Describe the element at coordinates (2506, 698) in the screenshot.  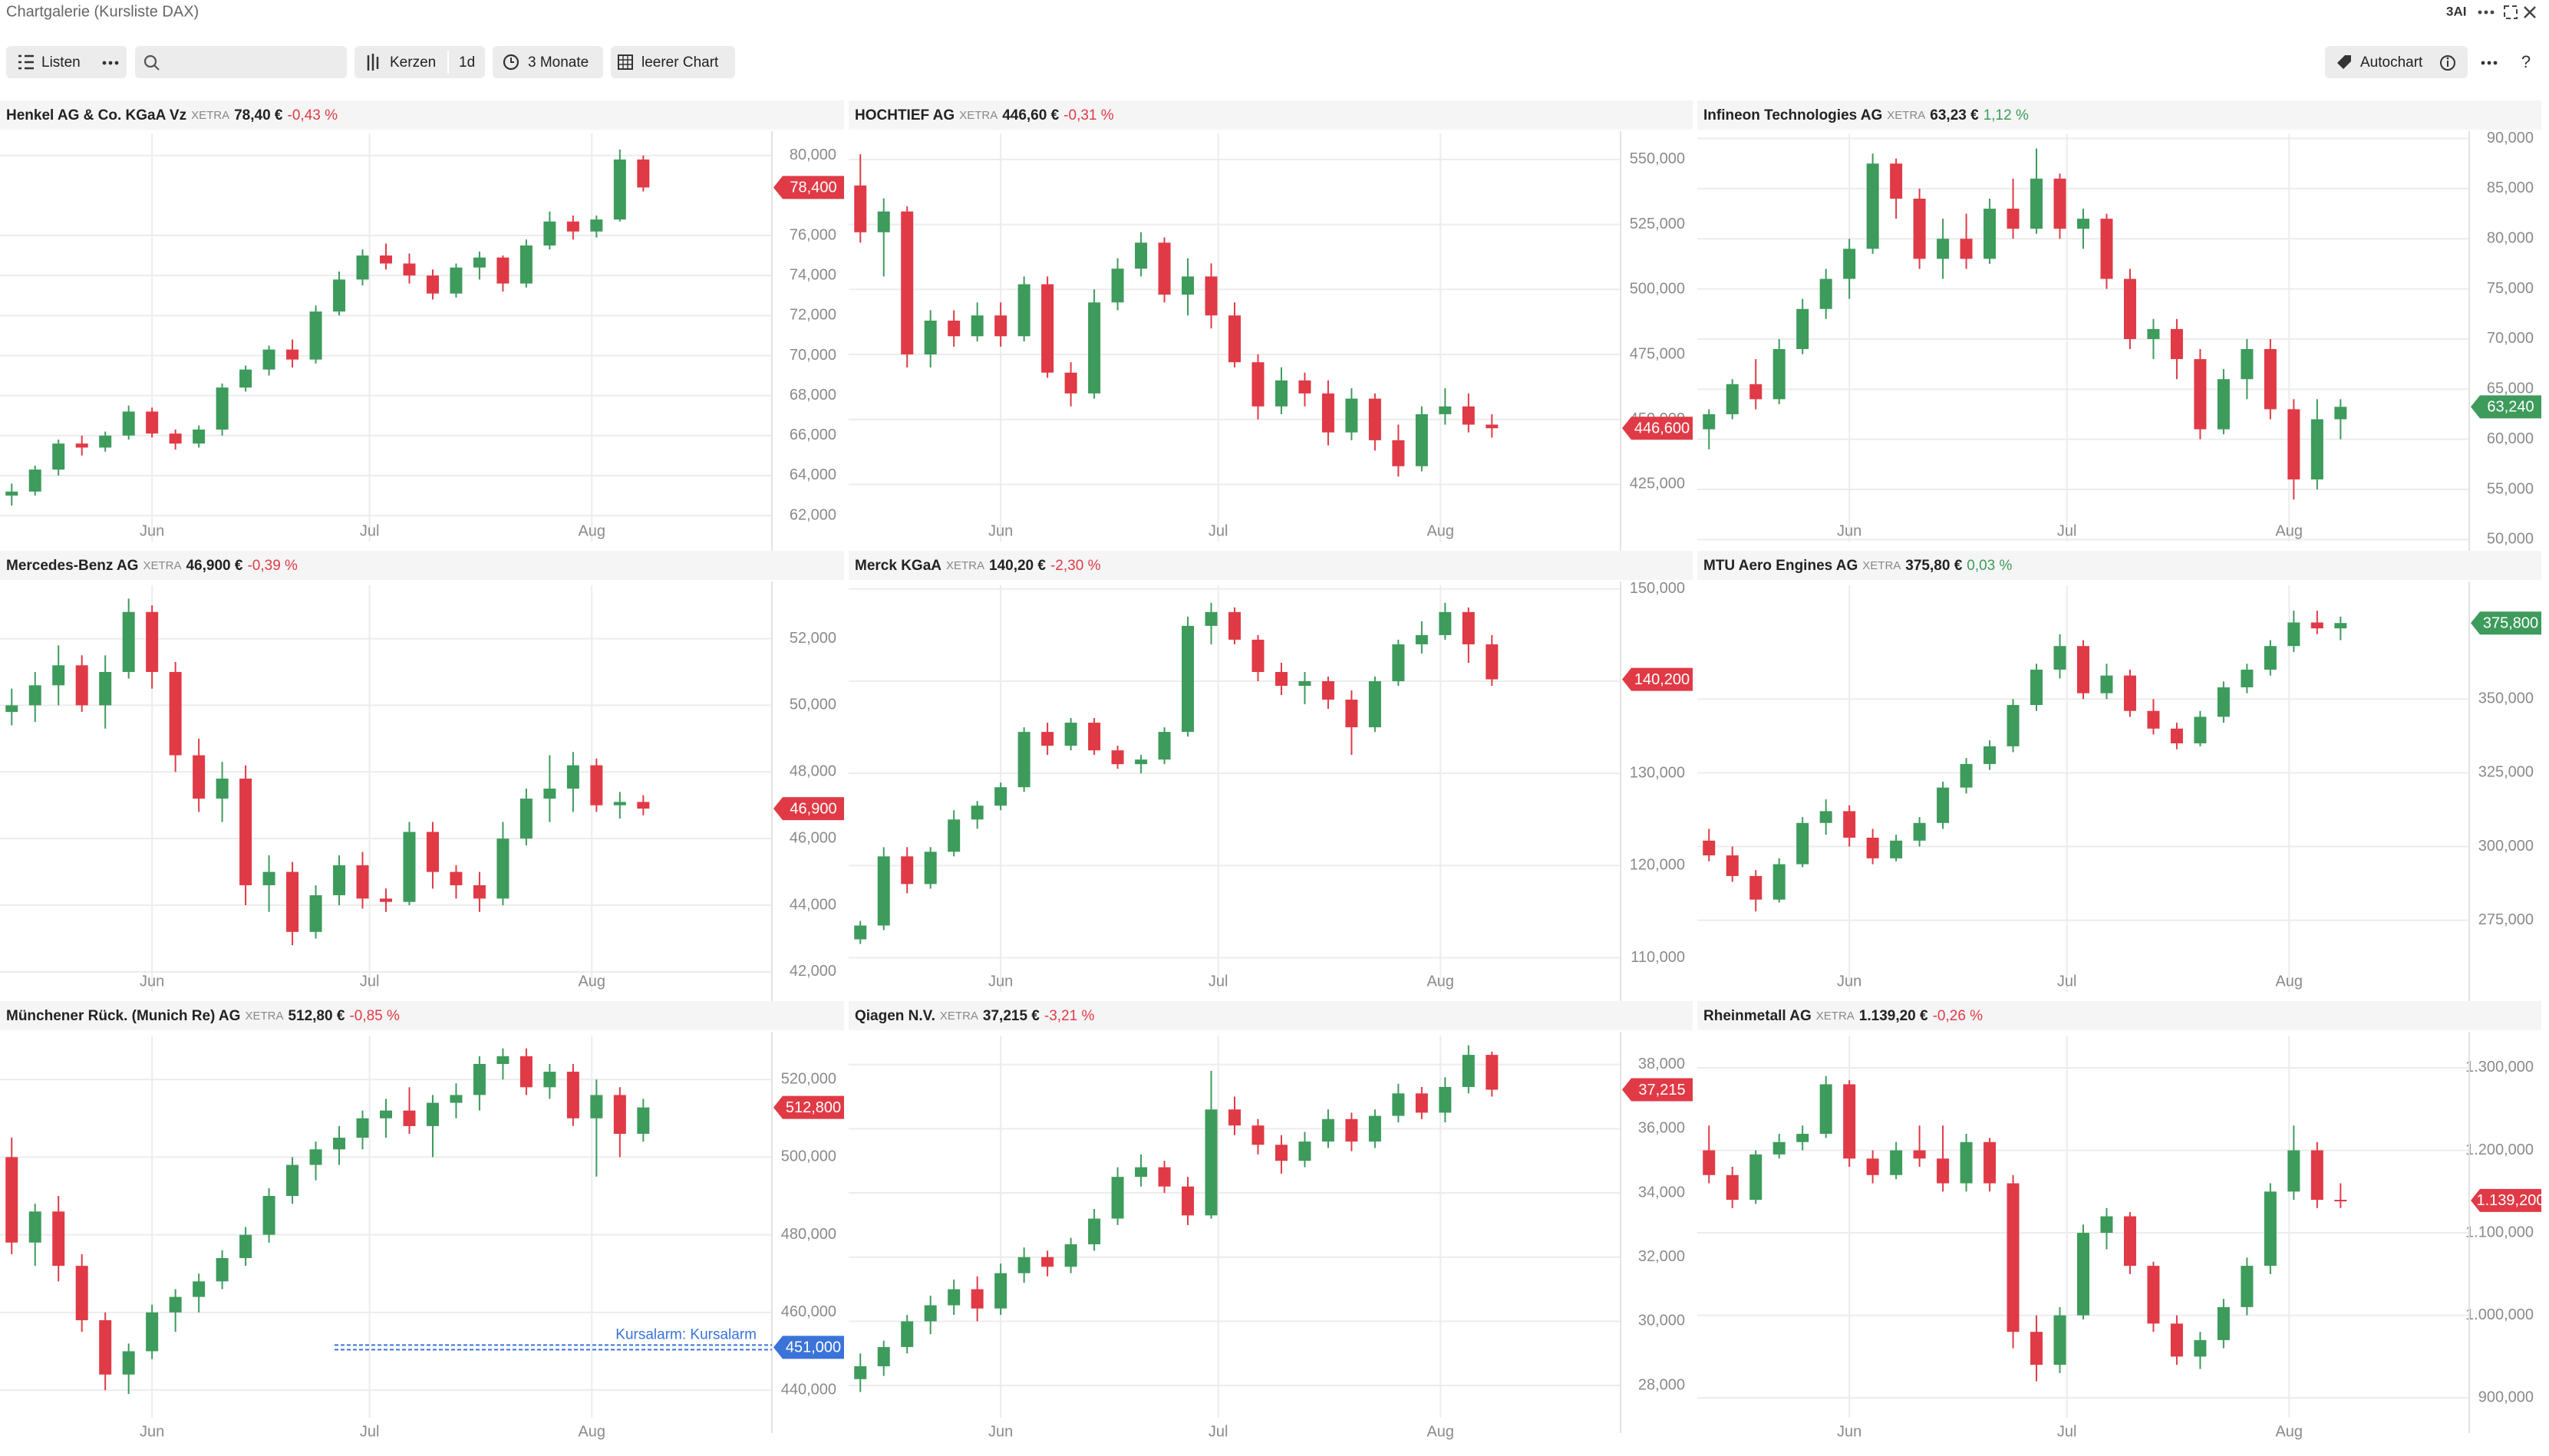
I see `y-tick-label: 350,000` at that location.